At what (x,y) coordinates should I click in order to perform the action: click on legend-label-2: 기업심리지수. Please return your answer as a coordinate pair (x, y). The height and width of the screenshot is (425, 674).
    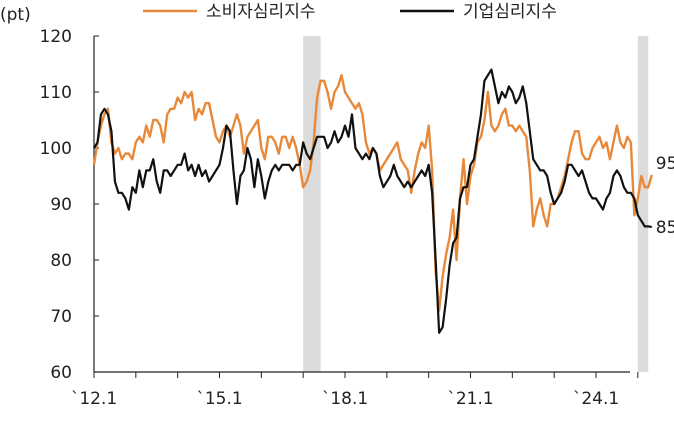
    Looking at the image, I should click on (510, 12).